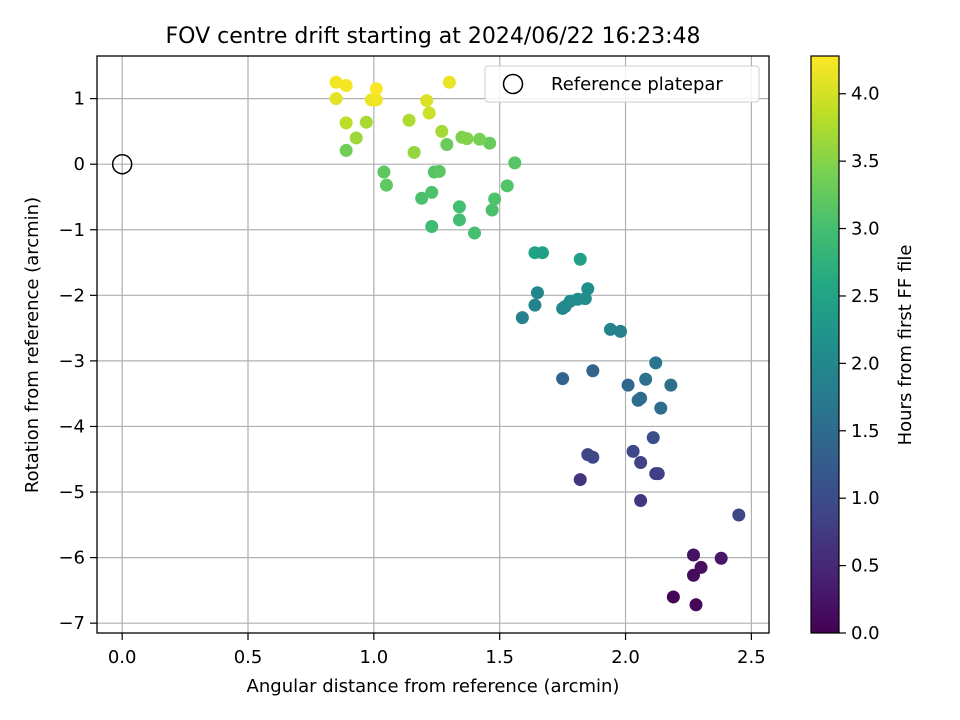 The width and height of the screenshot is (960, 720). Describe the element at coordinates (71, 230) in the screenshot. I see `y-tick-label: −1` at that location.